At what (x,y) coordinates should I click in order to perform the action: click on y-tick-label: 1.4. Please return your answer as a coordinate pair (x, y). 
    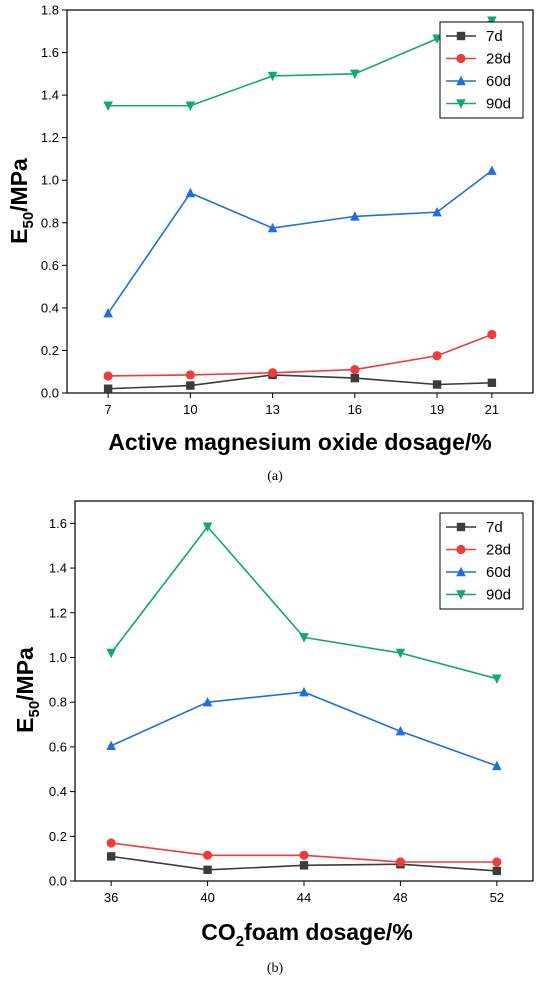
    Looking at the image, I should click on (50, 95).